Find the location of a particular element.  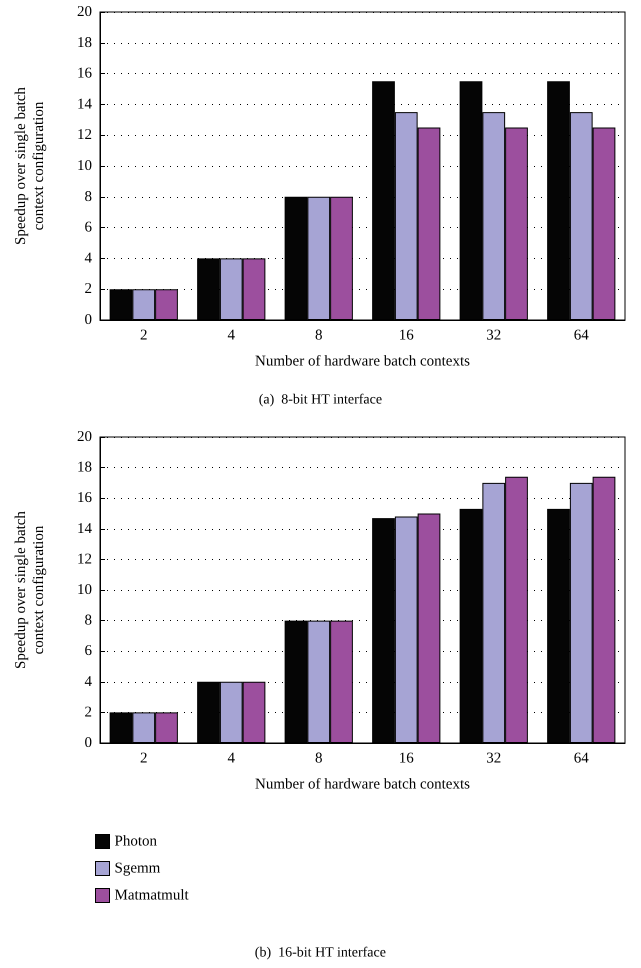

legend-label: Sgemm is located at coordinates (137, 868).